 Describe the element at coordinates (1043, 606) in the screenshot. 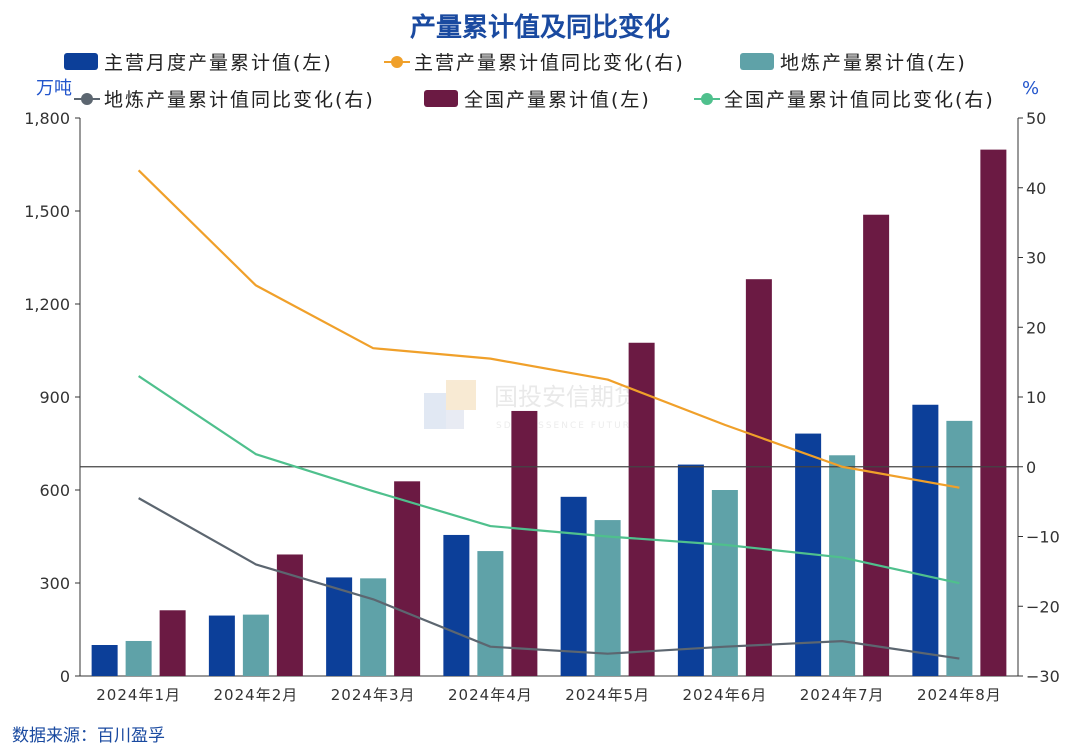

I see `right-tick-label: −20` at that location.